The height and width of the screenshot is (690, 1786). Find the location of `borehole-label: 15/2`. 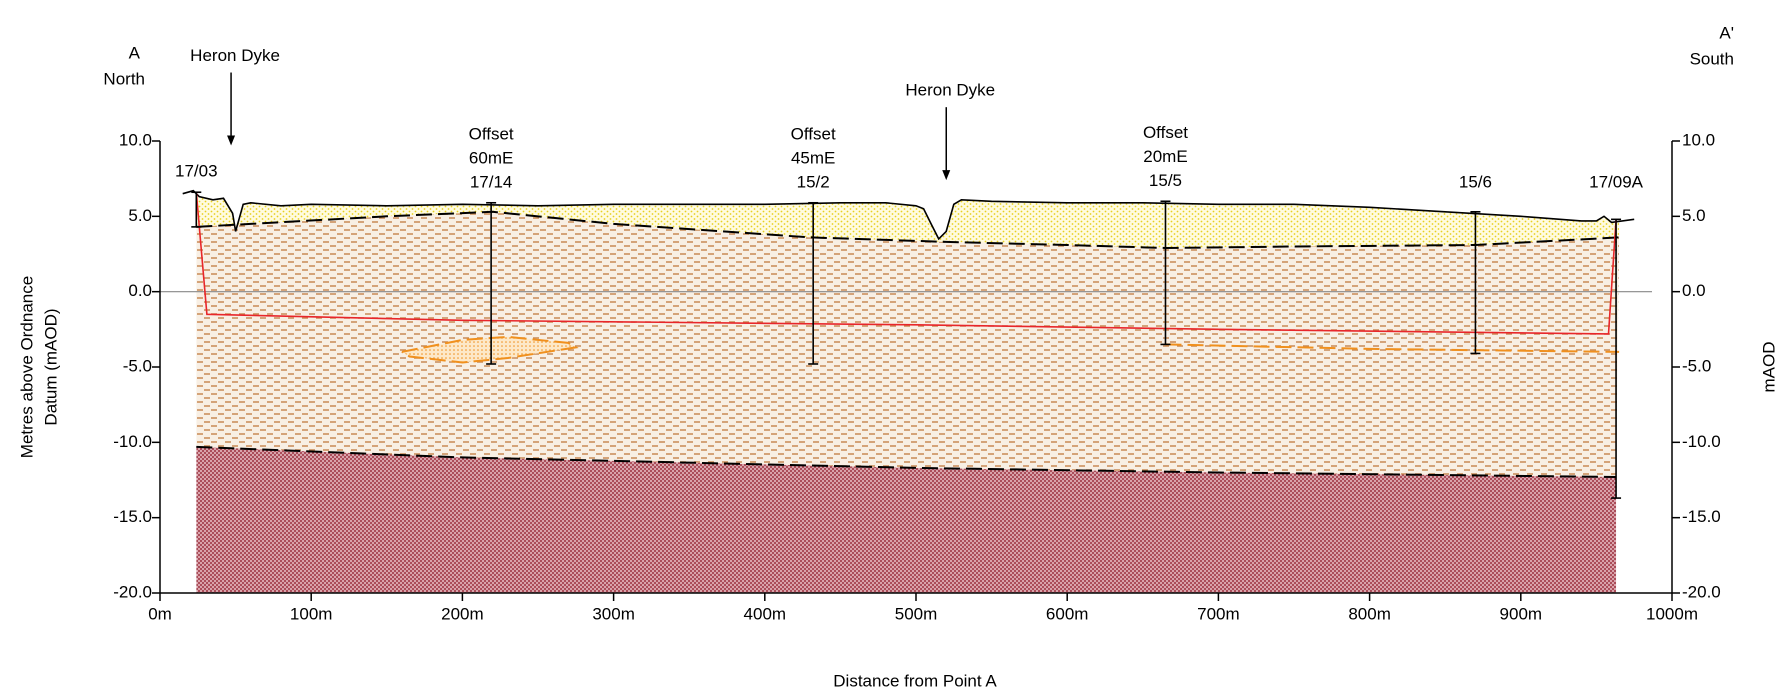

borehole-label: 15/2 is located at coordinates (813, 181).